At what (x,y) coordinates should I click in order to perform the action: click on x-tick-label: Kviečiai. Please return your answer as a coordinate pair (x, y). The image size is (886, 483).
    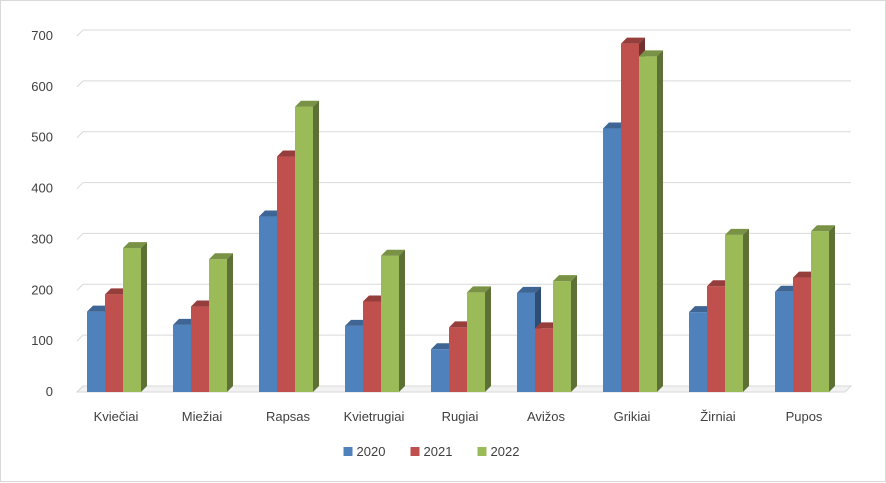
    Looking at the image, I should click on (116, 416).